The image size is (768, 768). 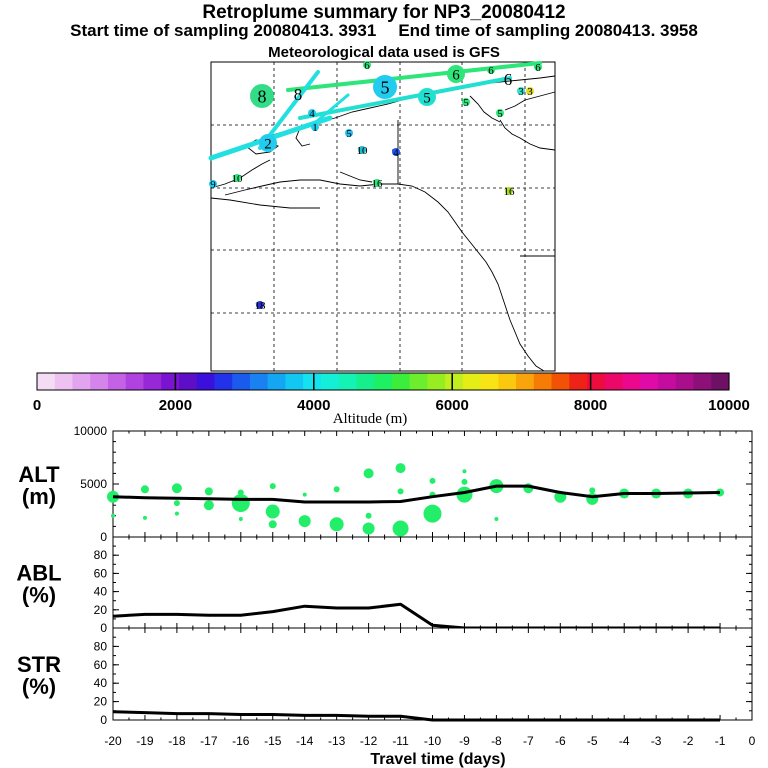 I want to click on x-tick-label: -8, so click(x=496, y=741).